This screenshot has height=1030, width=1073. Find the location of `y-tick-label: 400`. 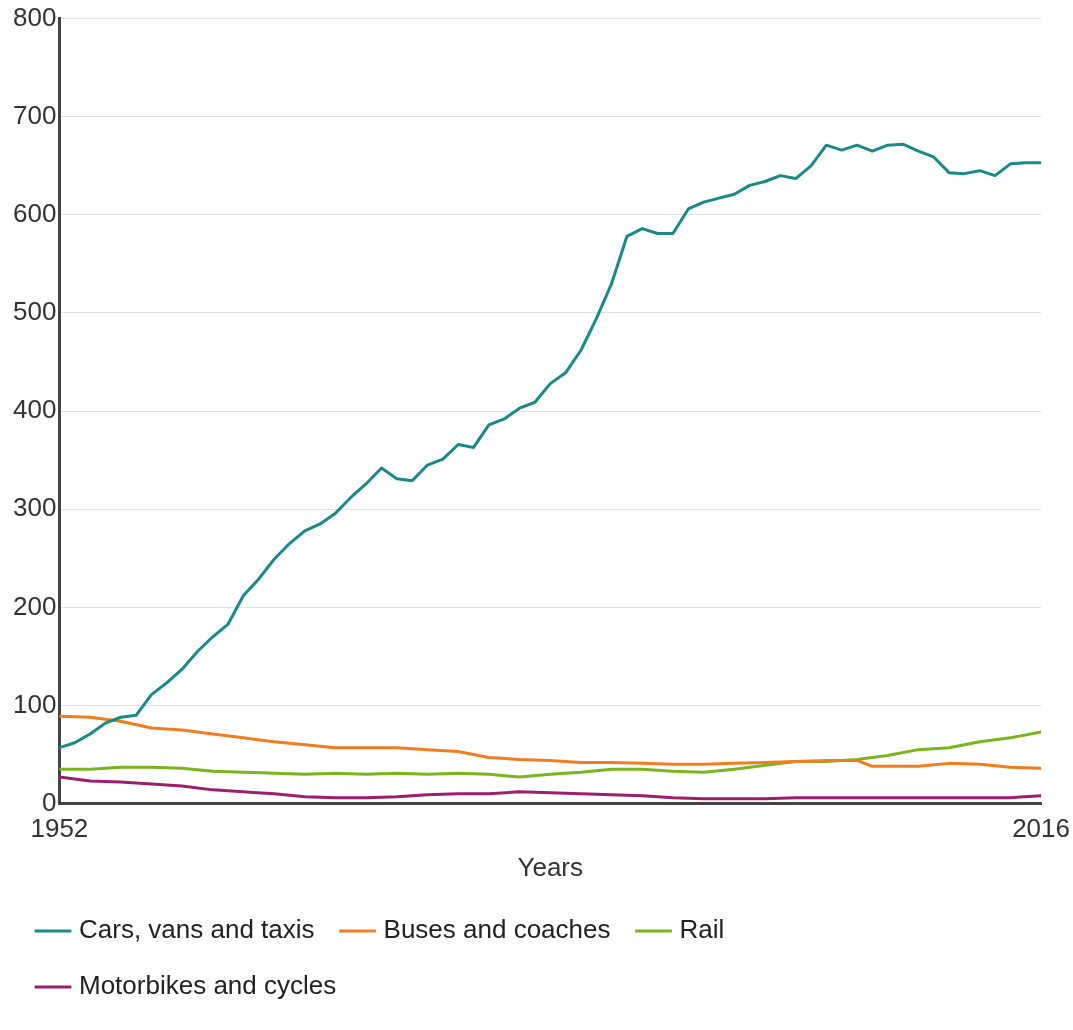

y-tick-label: 400 is located at coordinates (34, 409).